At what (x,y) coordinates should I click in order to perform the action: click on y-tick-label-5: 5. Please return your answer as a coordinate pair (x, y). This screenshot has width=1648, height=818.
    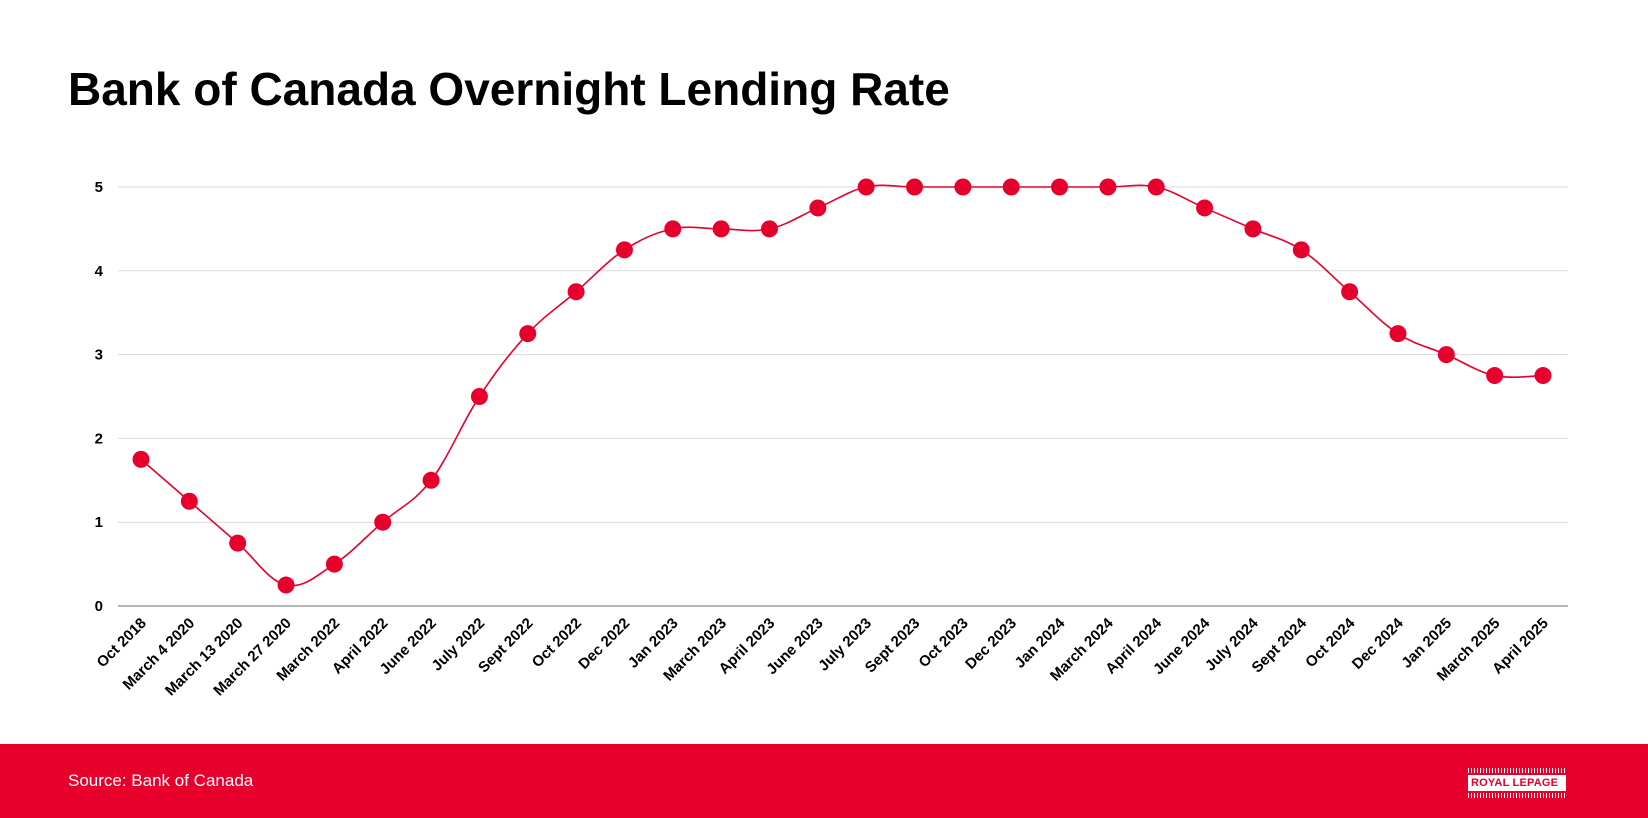
    Looking at the image, I should click on (99, 187).